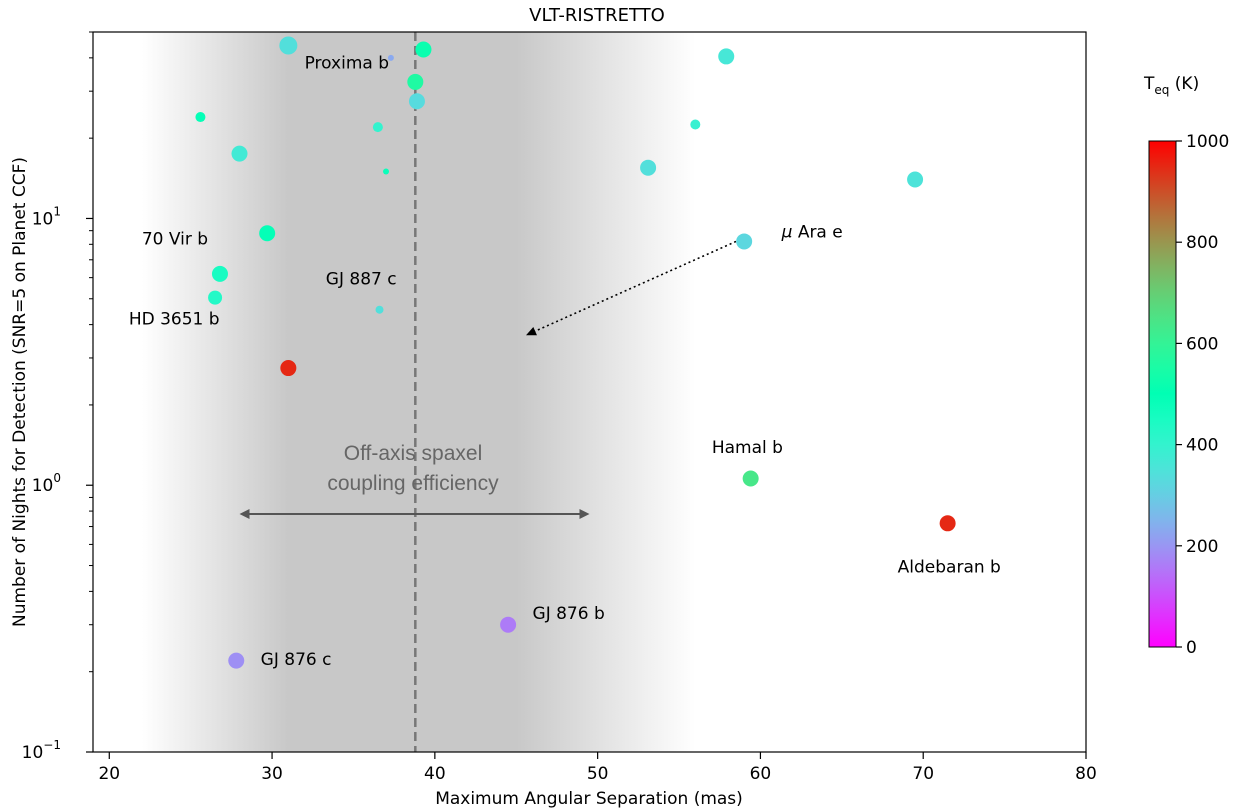 This screenshot has height=811, width=1248. What do you see at coordinates (1086, 774) in the screenshot?
I see `x-tick-label: 80` at bounding box center [1086, 774].